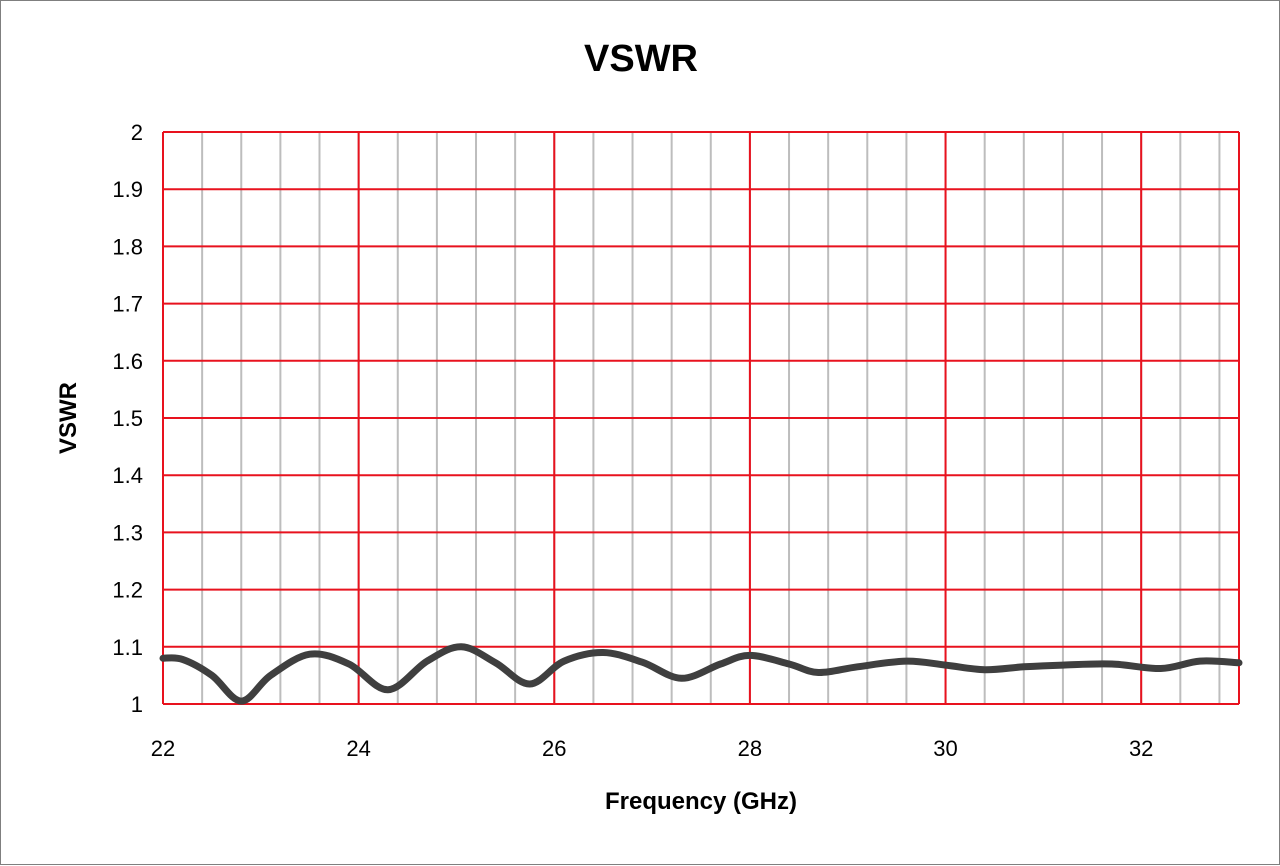 The height and width of the screenshot is (866, 1280). Describe the element at coordinates (358, 748) in the screenshot. I see `x-tick-label: 24` at that location.